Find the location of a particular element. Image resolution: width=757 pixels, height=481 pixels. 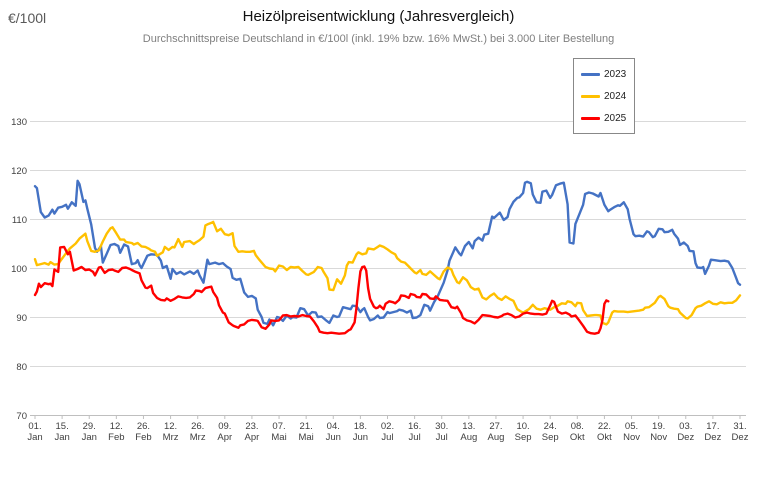

svg-text: 13. is located at coordinates (468, 426).